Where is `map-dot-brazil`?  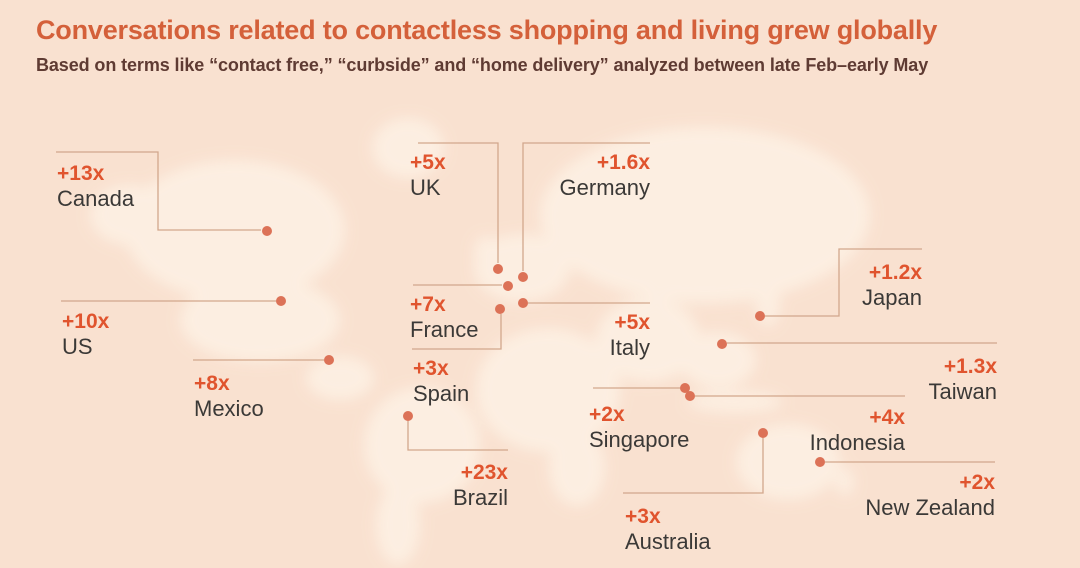 map-dot-brazil is located at coordinates (408, 416).